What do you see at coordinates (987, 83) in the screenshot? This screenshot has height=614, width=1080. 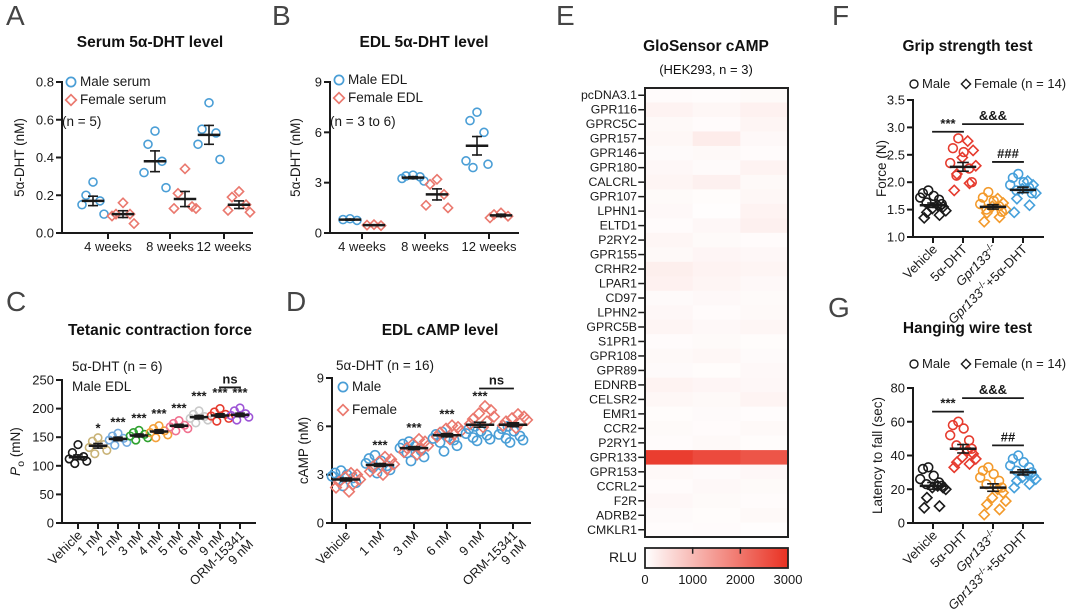 I see `legend: Male Female (n = 14)` at bounding box center [987, 83].